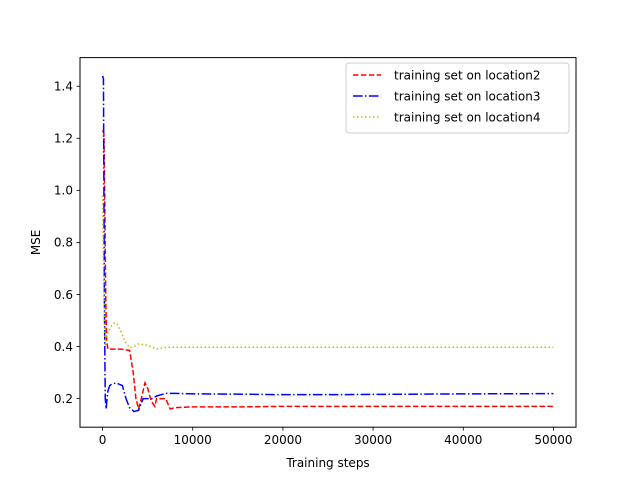 This screenshot has width=640, height=480. Describe the element at coordinates (467, 117) in the screenshot. I see `legend-label-3: training set on location4` at that location.